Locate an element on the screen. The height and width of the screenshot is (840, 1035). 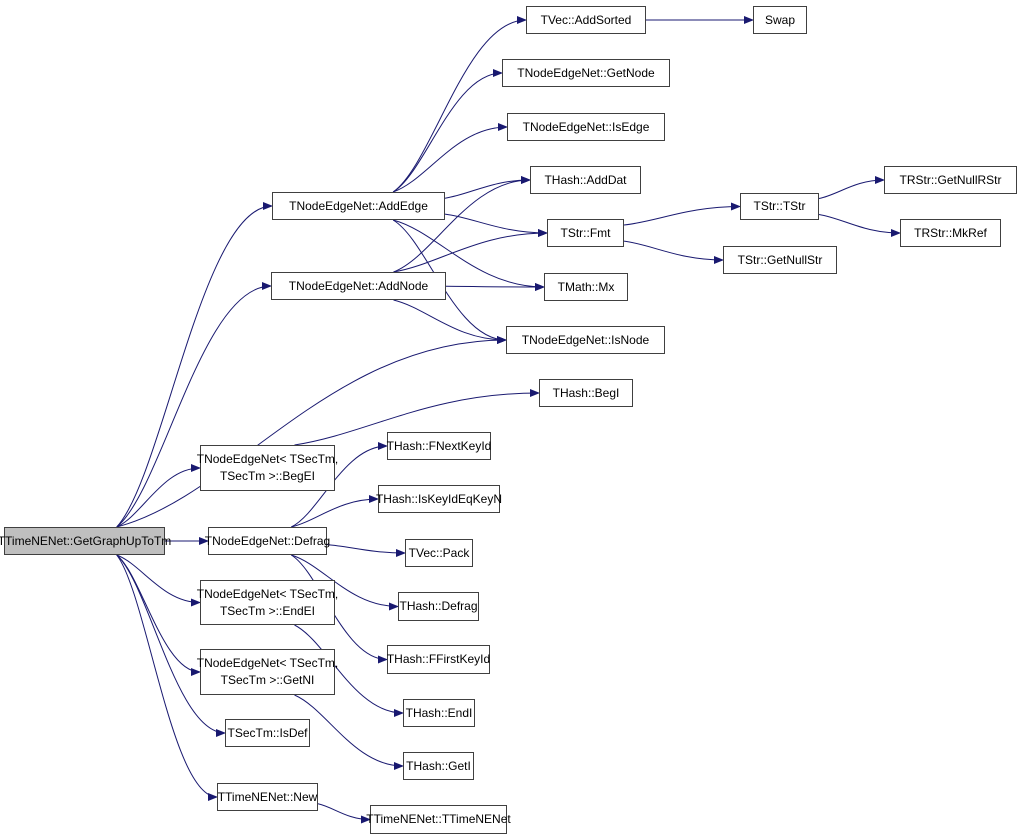
node-label: TNodeEdgeNet::GetNode is located at coordinates (586, 72).